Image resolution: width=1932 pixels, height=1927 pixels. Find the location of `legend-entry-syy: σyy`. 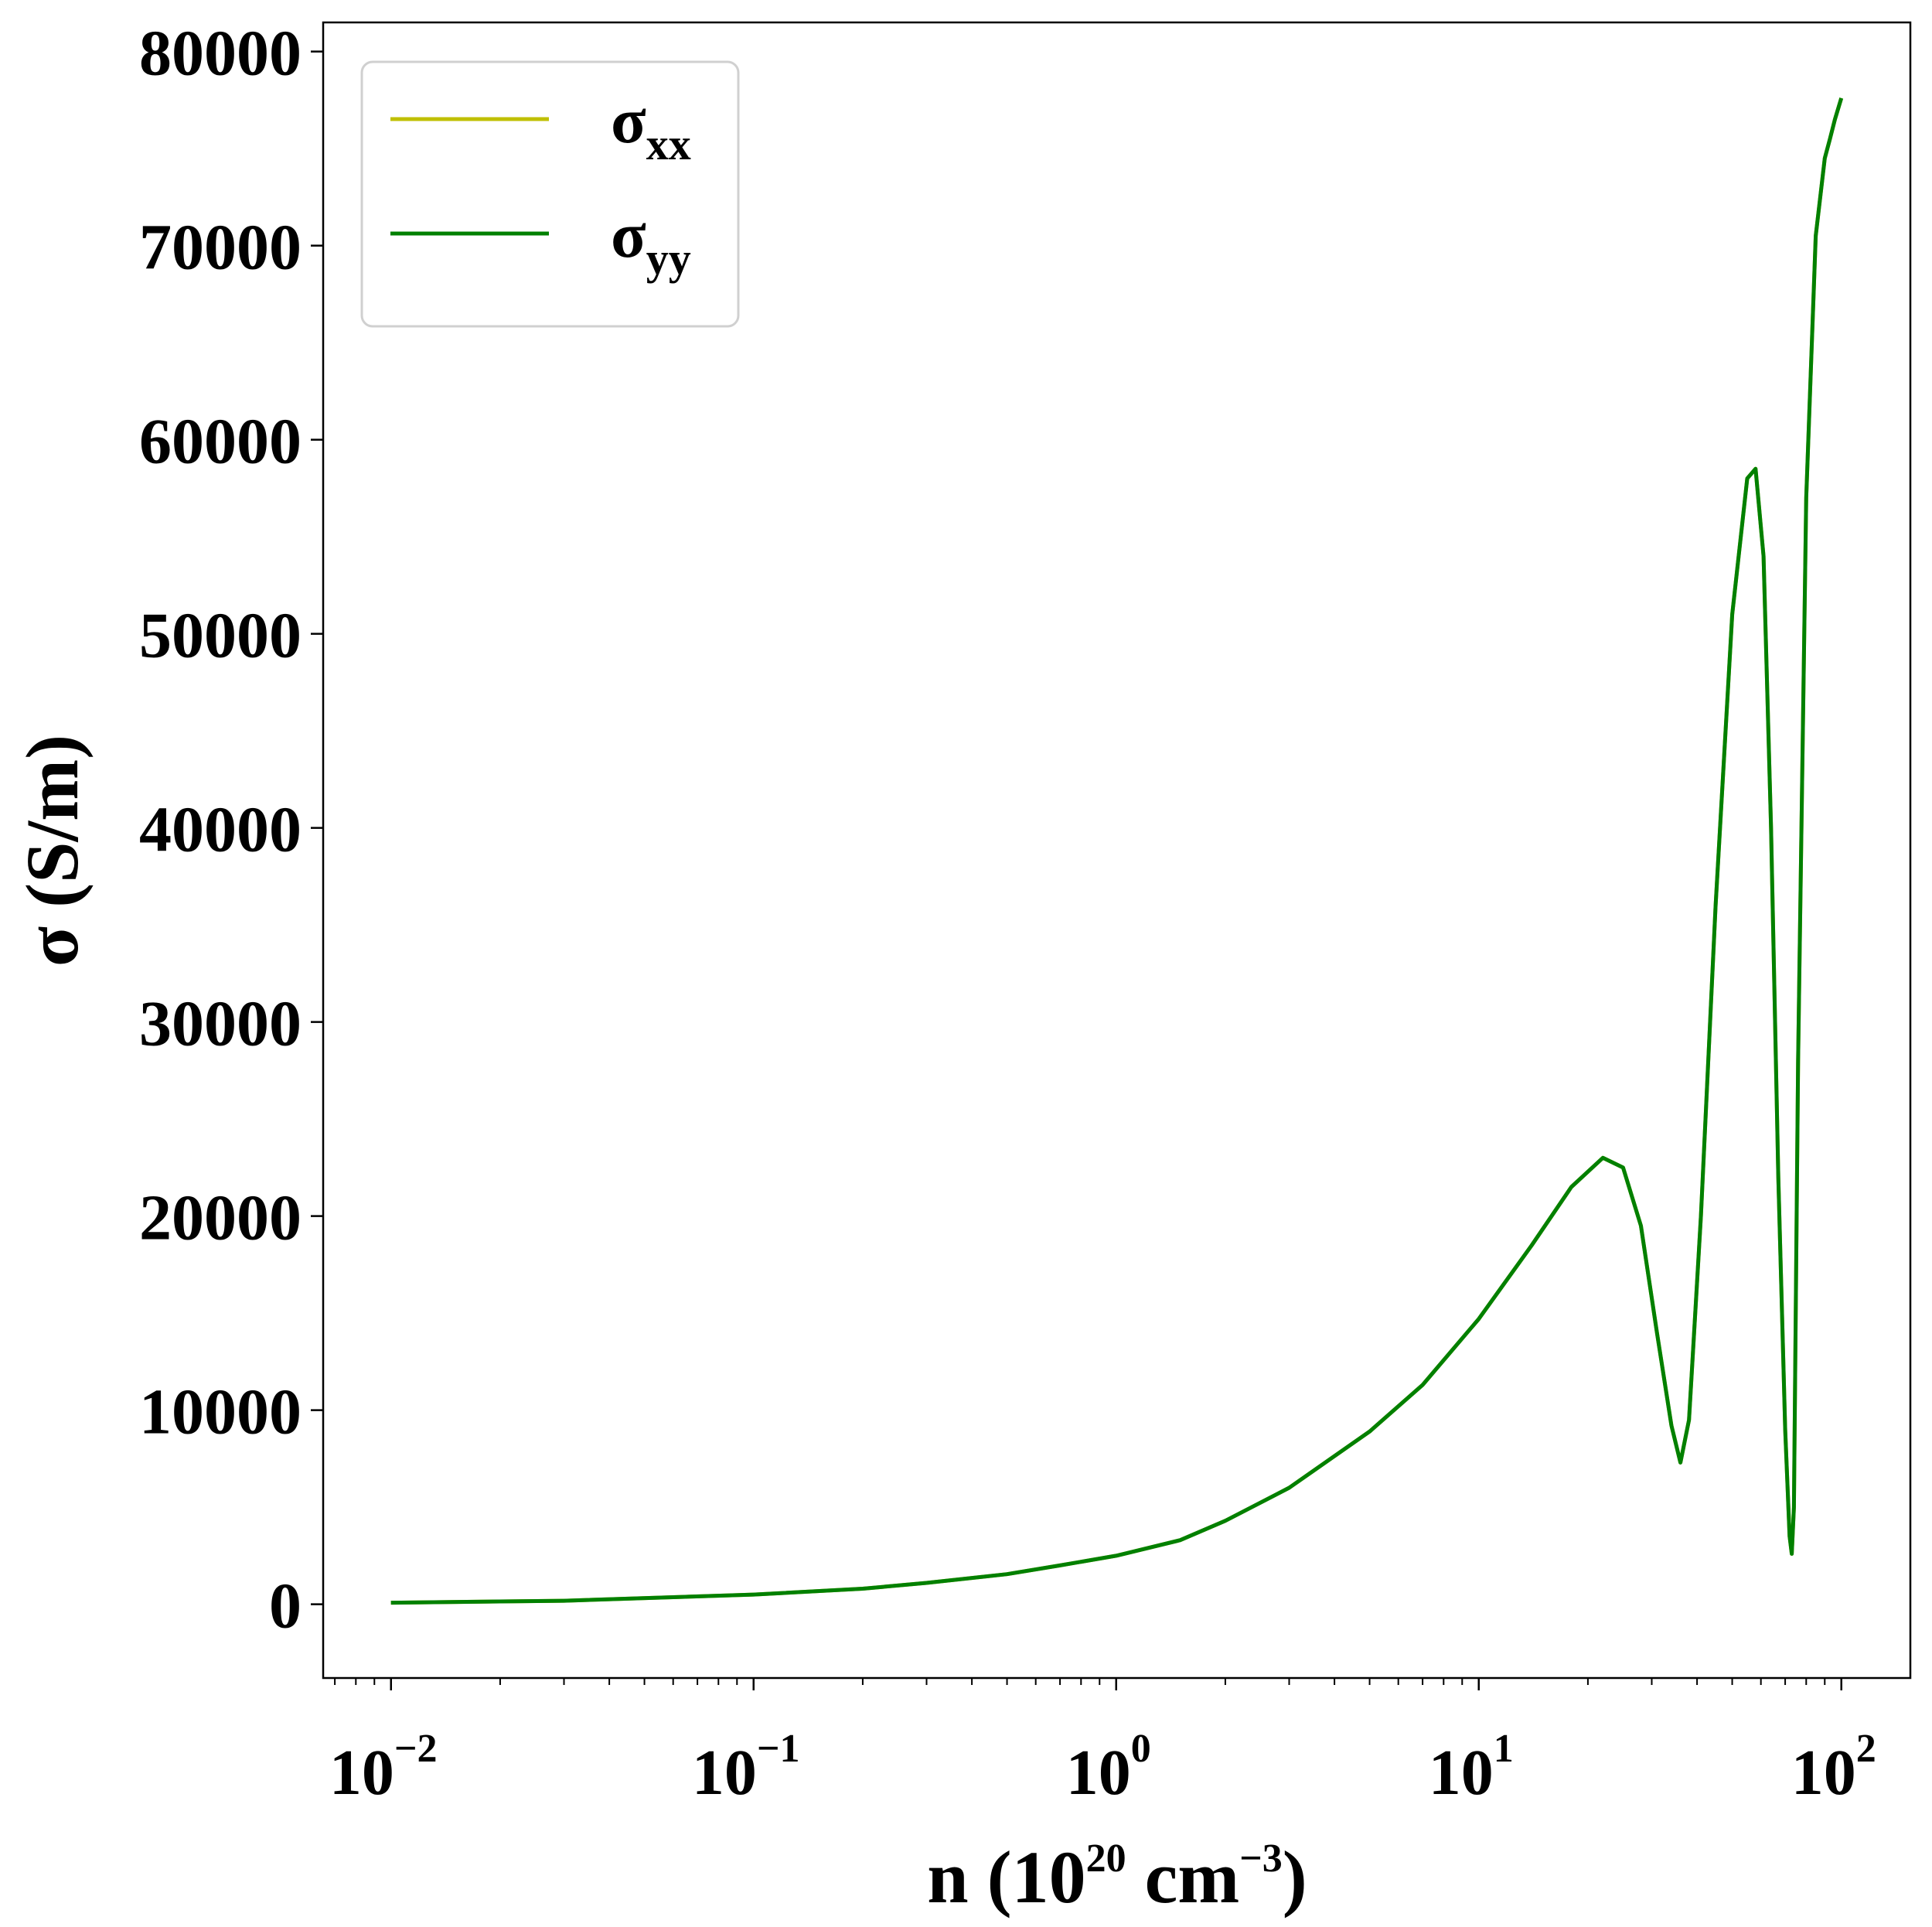

legend-entry-syy: σyy is located at coordinates (651, 242).